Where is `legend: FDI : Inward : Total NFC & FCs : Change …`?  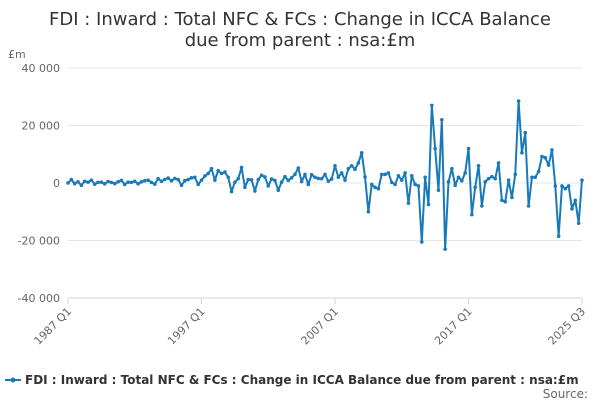 legend: FDI : Inward : Total NFC & FCs : Change … is located at coordinates (292, 380).